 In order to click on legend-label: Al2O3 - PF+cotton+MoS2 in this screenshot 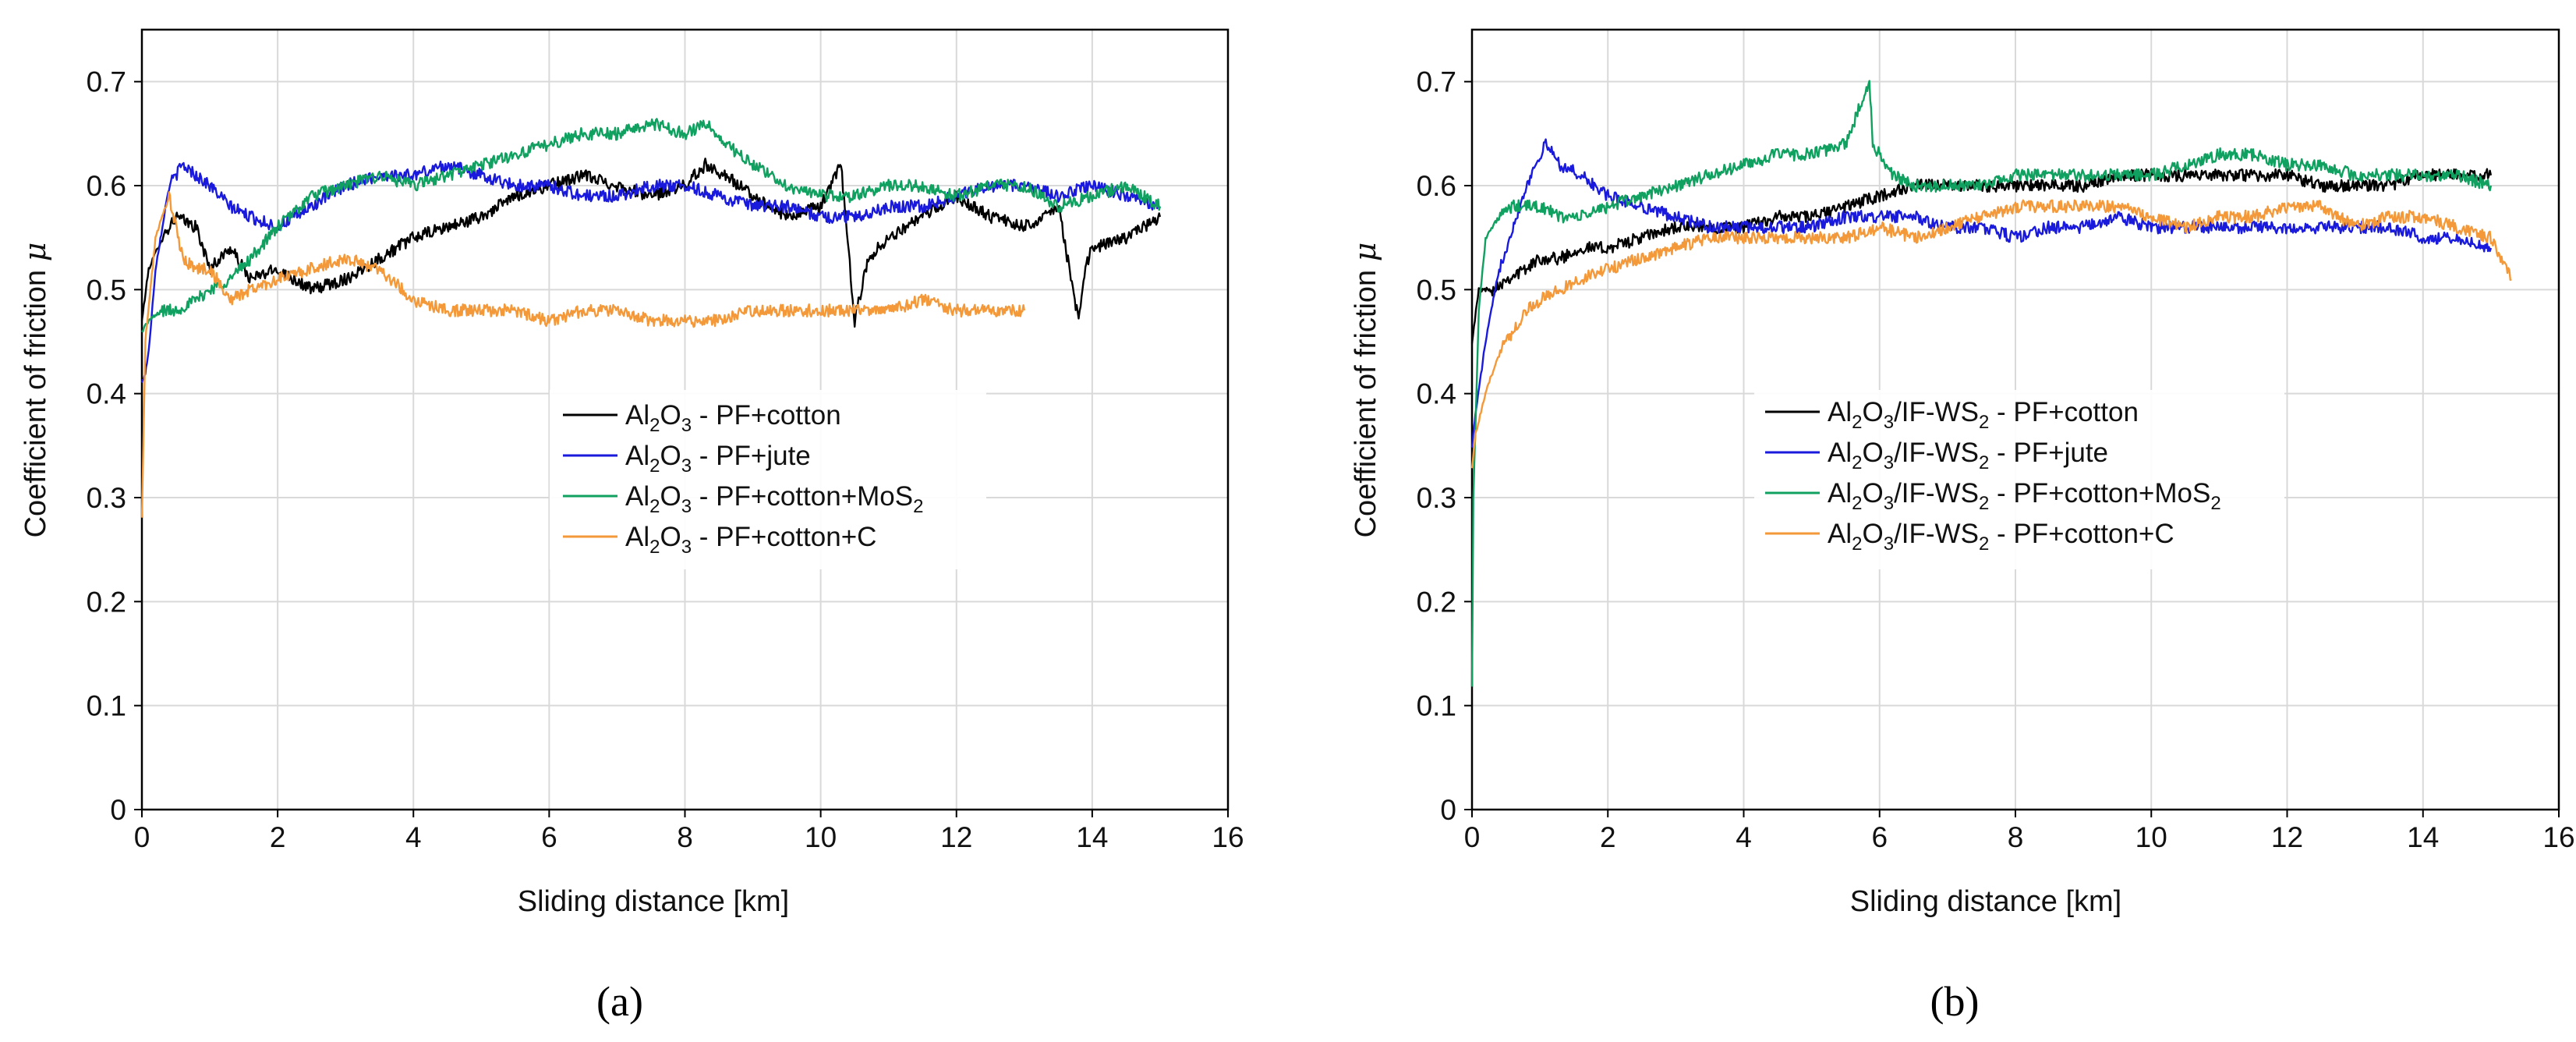, I will do `click(774, 499)`.